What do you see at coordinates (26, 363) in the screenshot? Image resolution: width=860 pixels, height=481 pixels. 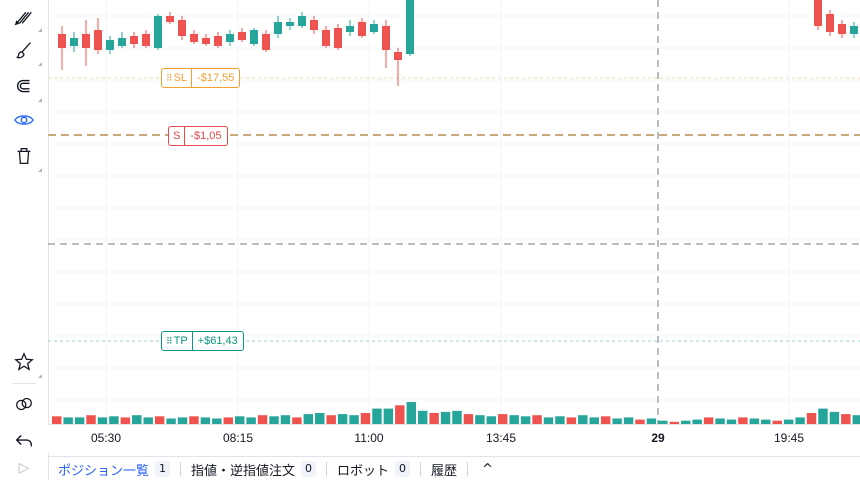 I see `star-icon` at bounding box center [26, 363].